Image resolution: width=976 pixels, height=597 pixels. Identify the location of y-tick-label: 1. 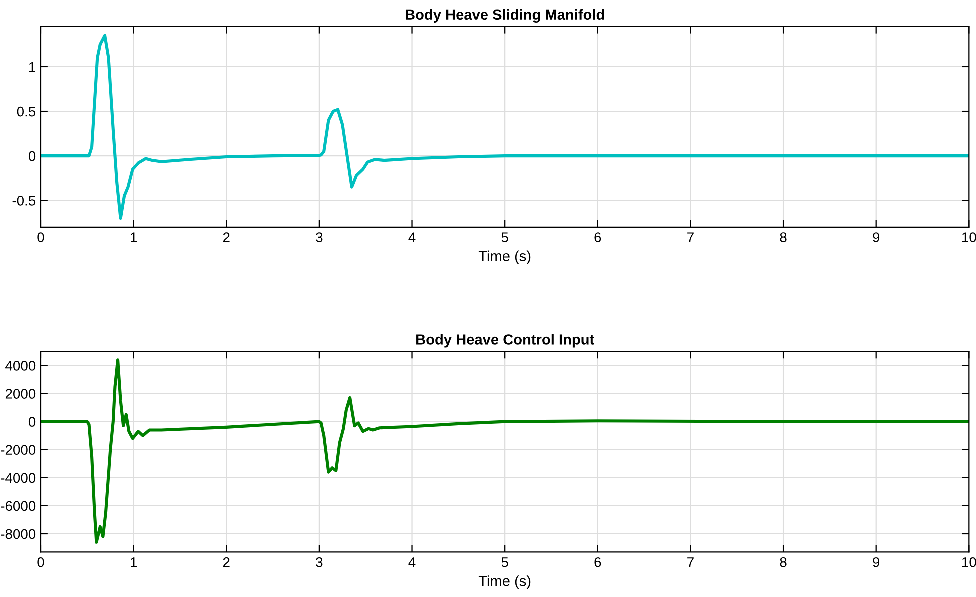
(32, 67).